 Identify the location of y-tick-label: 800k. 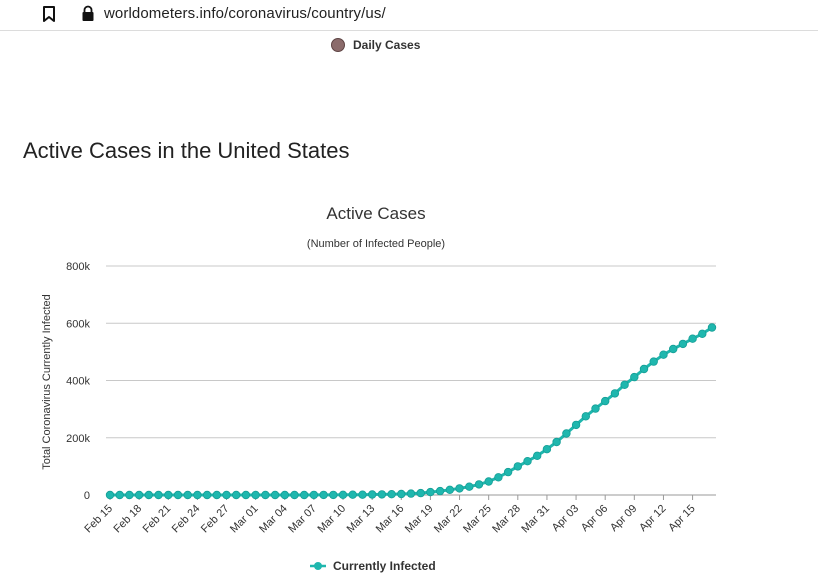
(78, 267).